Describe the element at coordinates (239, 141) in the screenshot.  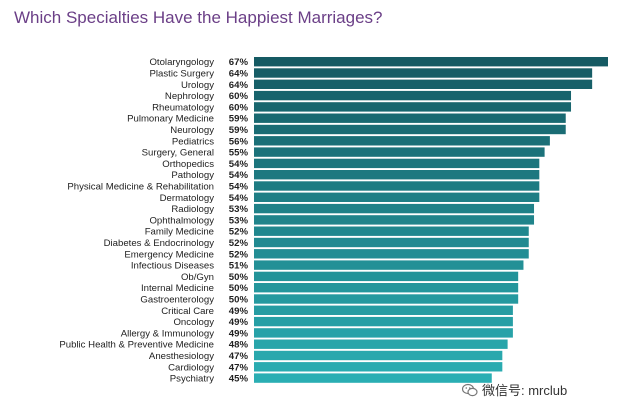
I see `value-label: 56%` at that location.